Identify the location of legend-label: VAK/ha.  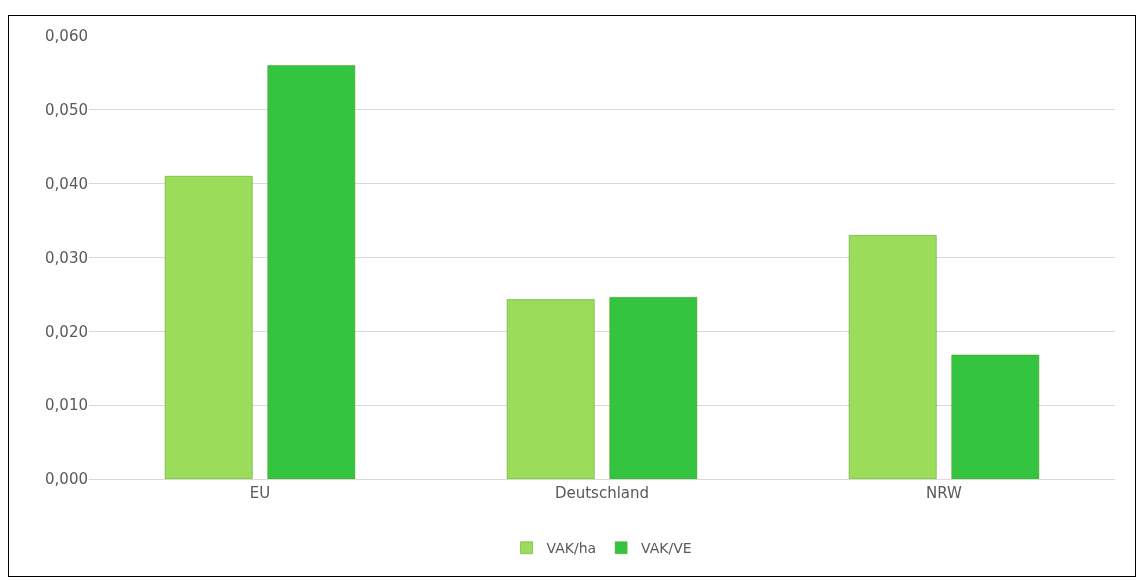
(571, 548).